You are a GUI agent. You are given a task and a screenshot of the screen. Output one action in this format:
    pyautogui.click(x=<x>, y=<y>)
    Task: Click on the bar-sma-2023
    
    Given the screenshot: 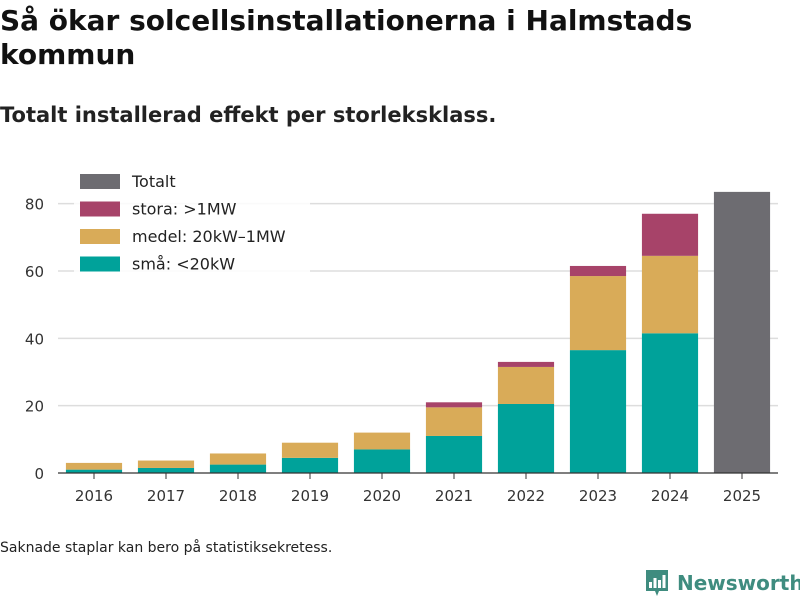 What is the action you would take?
    pyautogui.click(x=598, y=411)
    